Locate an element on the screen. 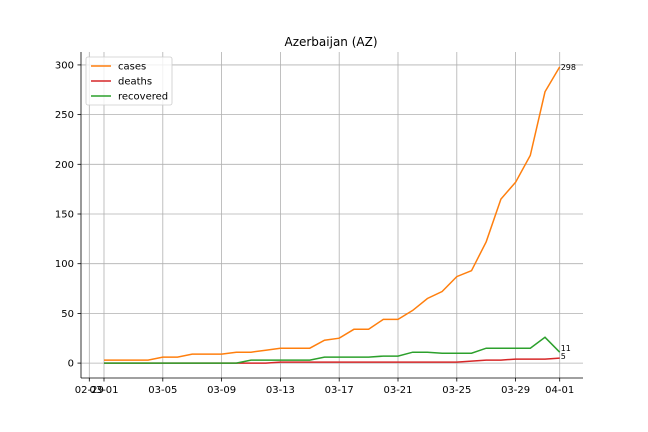 The width and height of the screenshot is (648, 432). end-labels: 298 511 is located at coordinates (568, 212).